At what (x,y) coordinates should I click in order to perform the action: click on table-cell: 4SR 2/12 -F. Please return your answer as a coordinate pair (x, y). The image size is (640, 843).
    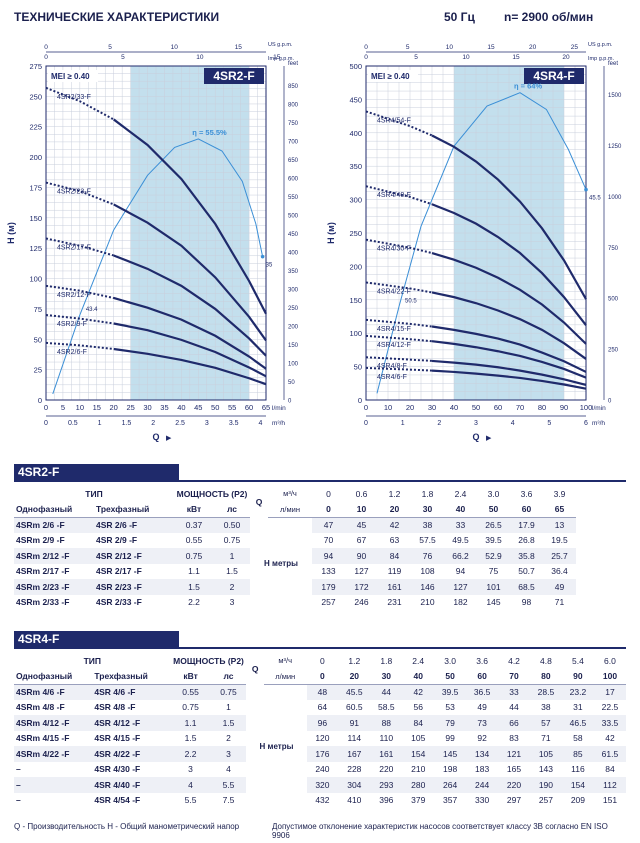
    Looking at the image, I should click on (134, 556).